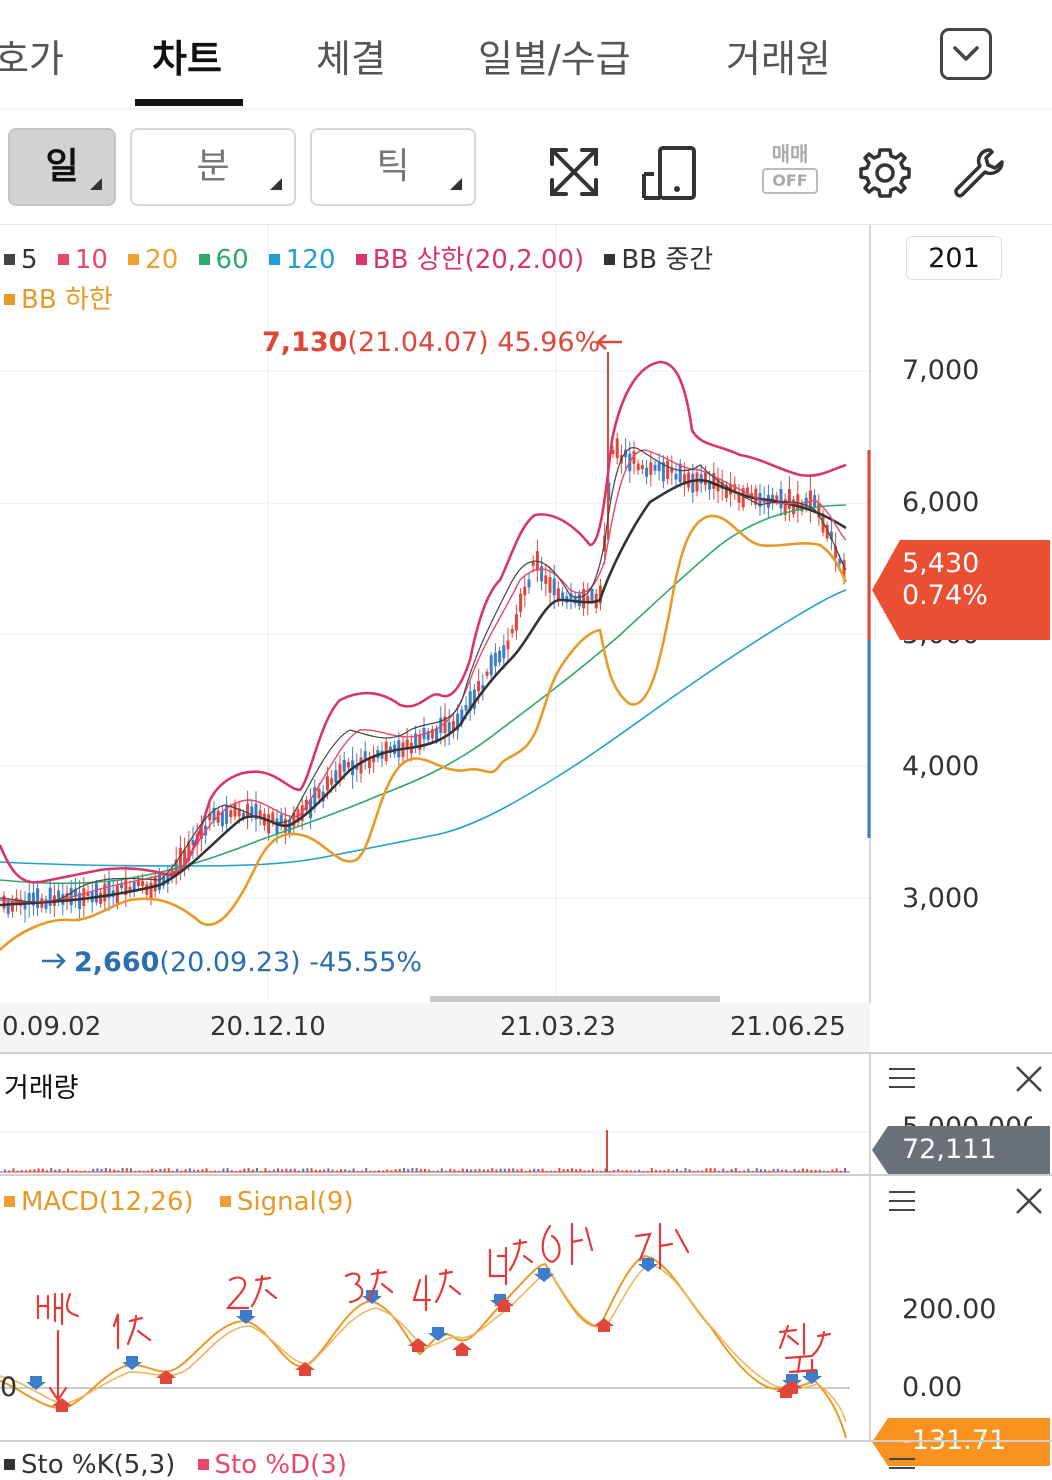 This screenshot has width=1052, height=1480. What do you see at coordinates (669, 173) in the screenshot?
I see `rotate-screen-icon` at bounding box center [669, 173].